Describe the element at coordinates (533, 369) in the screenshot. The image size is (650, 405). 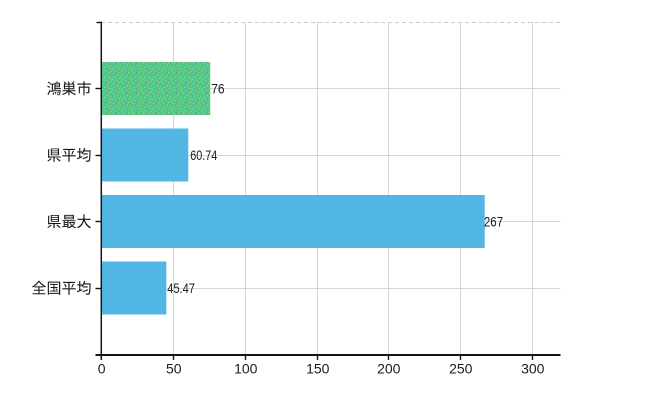
I see `svg-text: 300` at that location.